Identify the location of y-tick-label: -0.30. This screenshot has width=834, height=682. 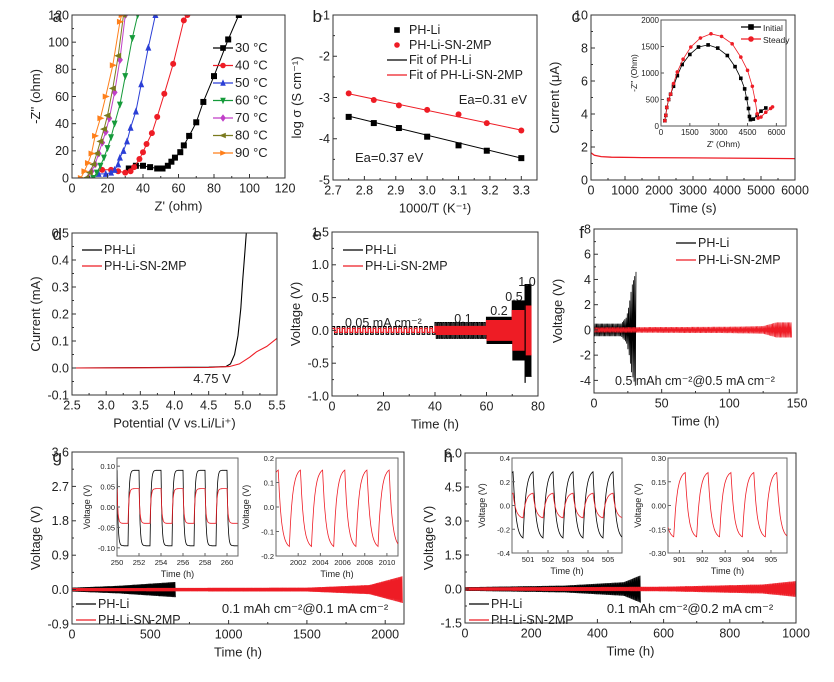
(657, 553).